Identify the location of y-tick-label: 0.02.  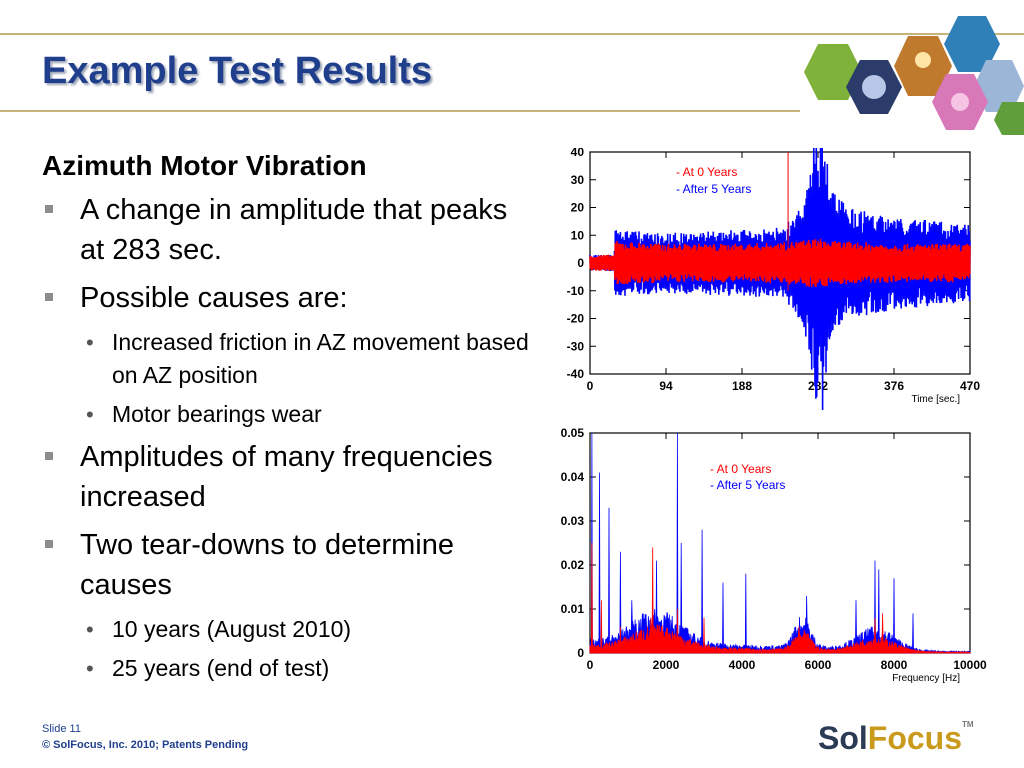
(573, 565).